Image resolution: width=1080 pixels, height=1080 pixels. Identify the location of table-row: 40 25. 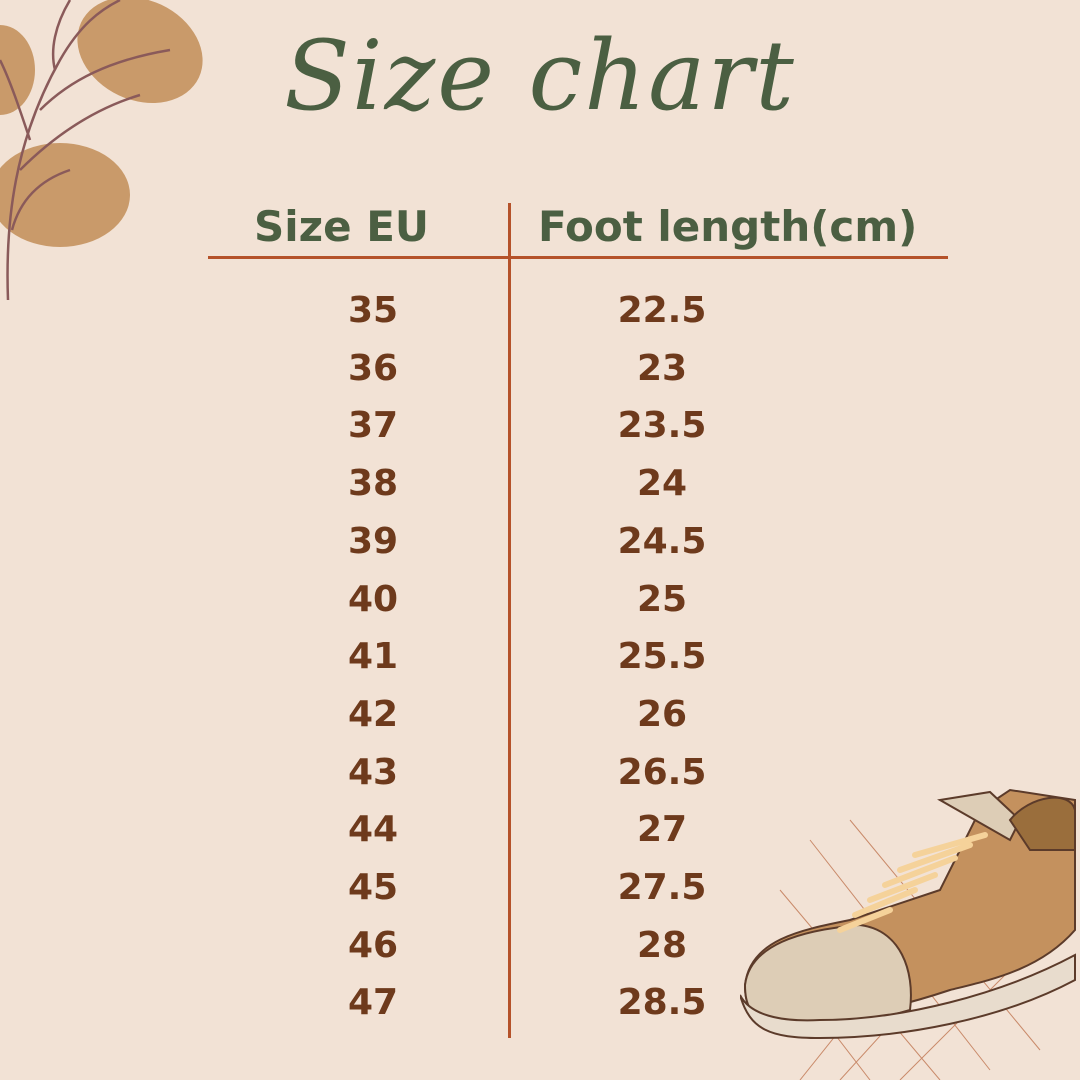
(540, 604).